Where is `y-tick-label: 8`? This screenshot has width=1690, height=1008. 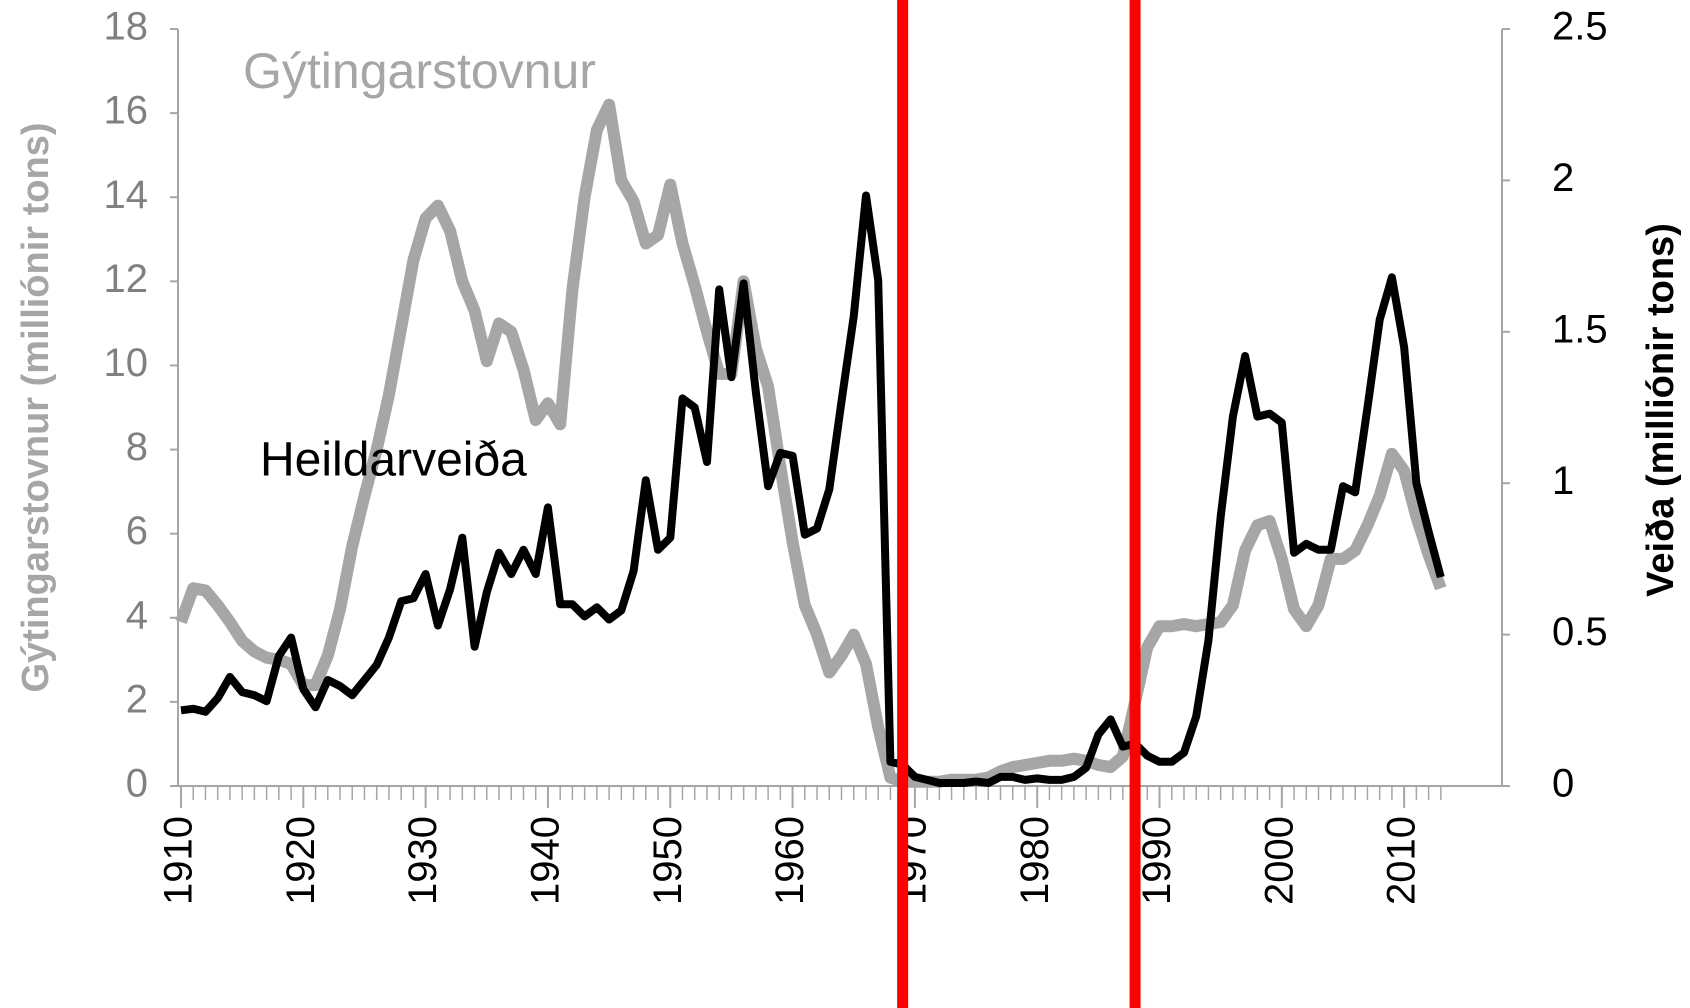
y-tick-label: 8 is located at coordinates (137, 447).